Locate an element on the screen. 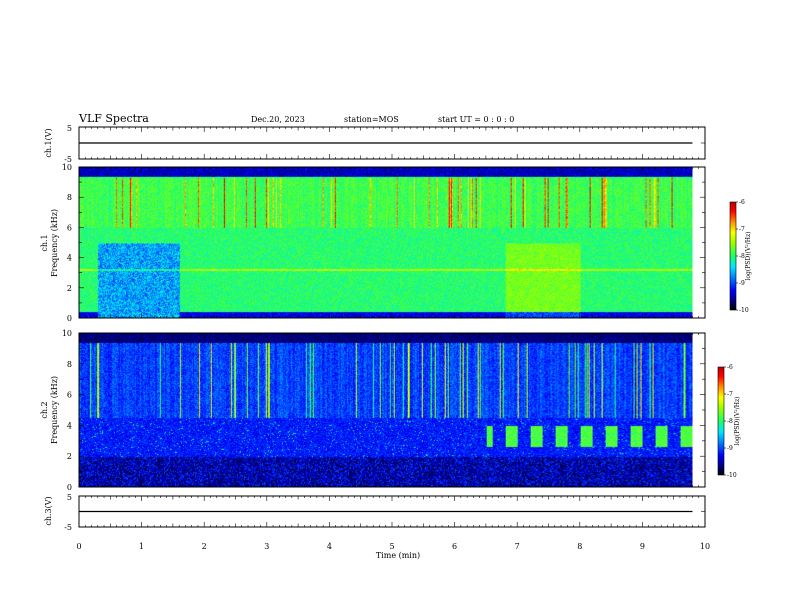 The width and height of the screenshot is (792, 612). x-tick-label: 9 is located at coordinates (642, 546).